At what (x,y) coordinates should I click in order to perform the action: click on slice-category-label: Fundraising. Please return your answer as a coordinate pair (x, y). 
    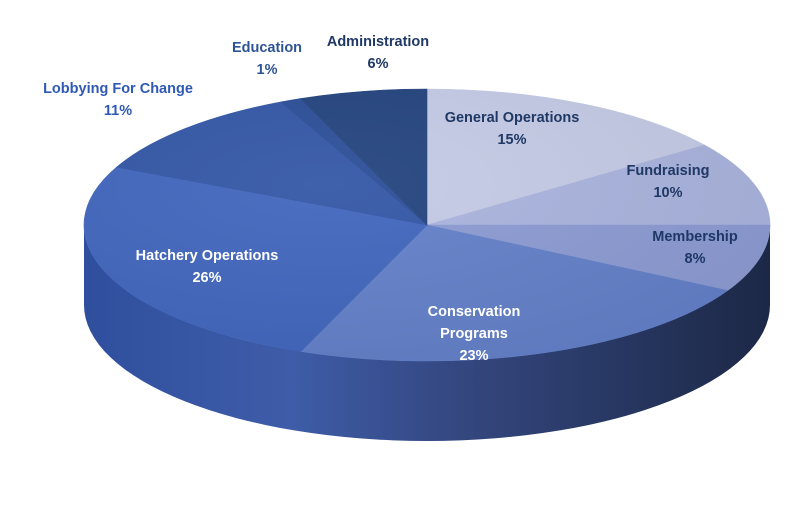
    Looking at the image, I should click on (668, 171).